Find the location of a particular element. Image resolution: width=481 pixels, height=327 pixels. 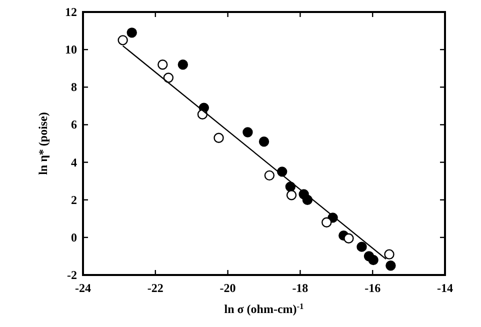

y-tick-label: 6 is located at coordinates (74, 125).